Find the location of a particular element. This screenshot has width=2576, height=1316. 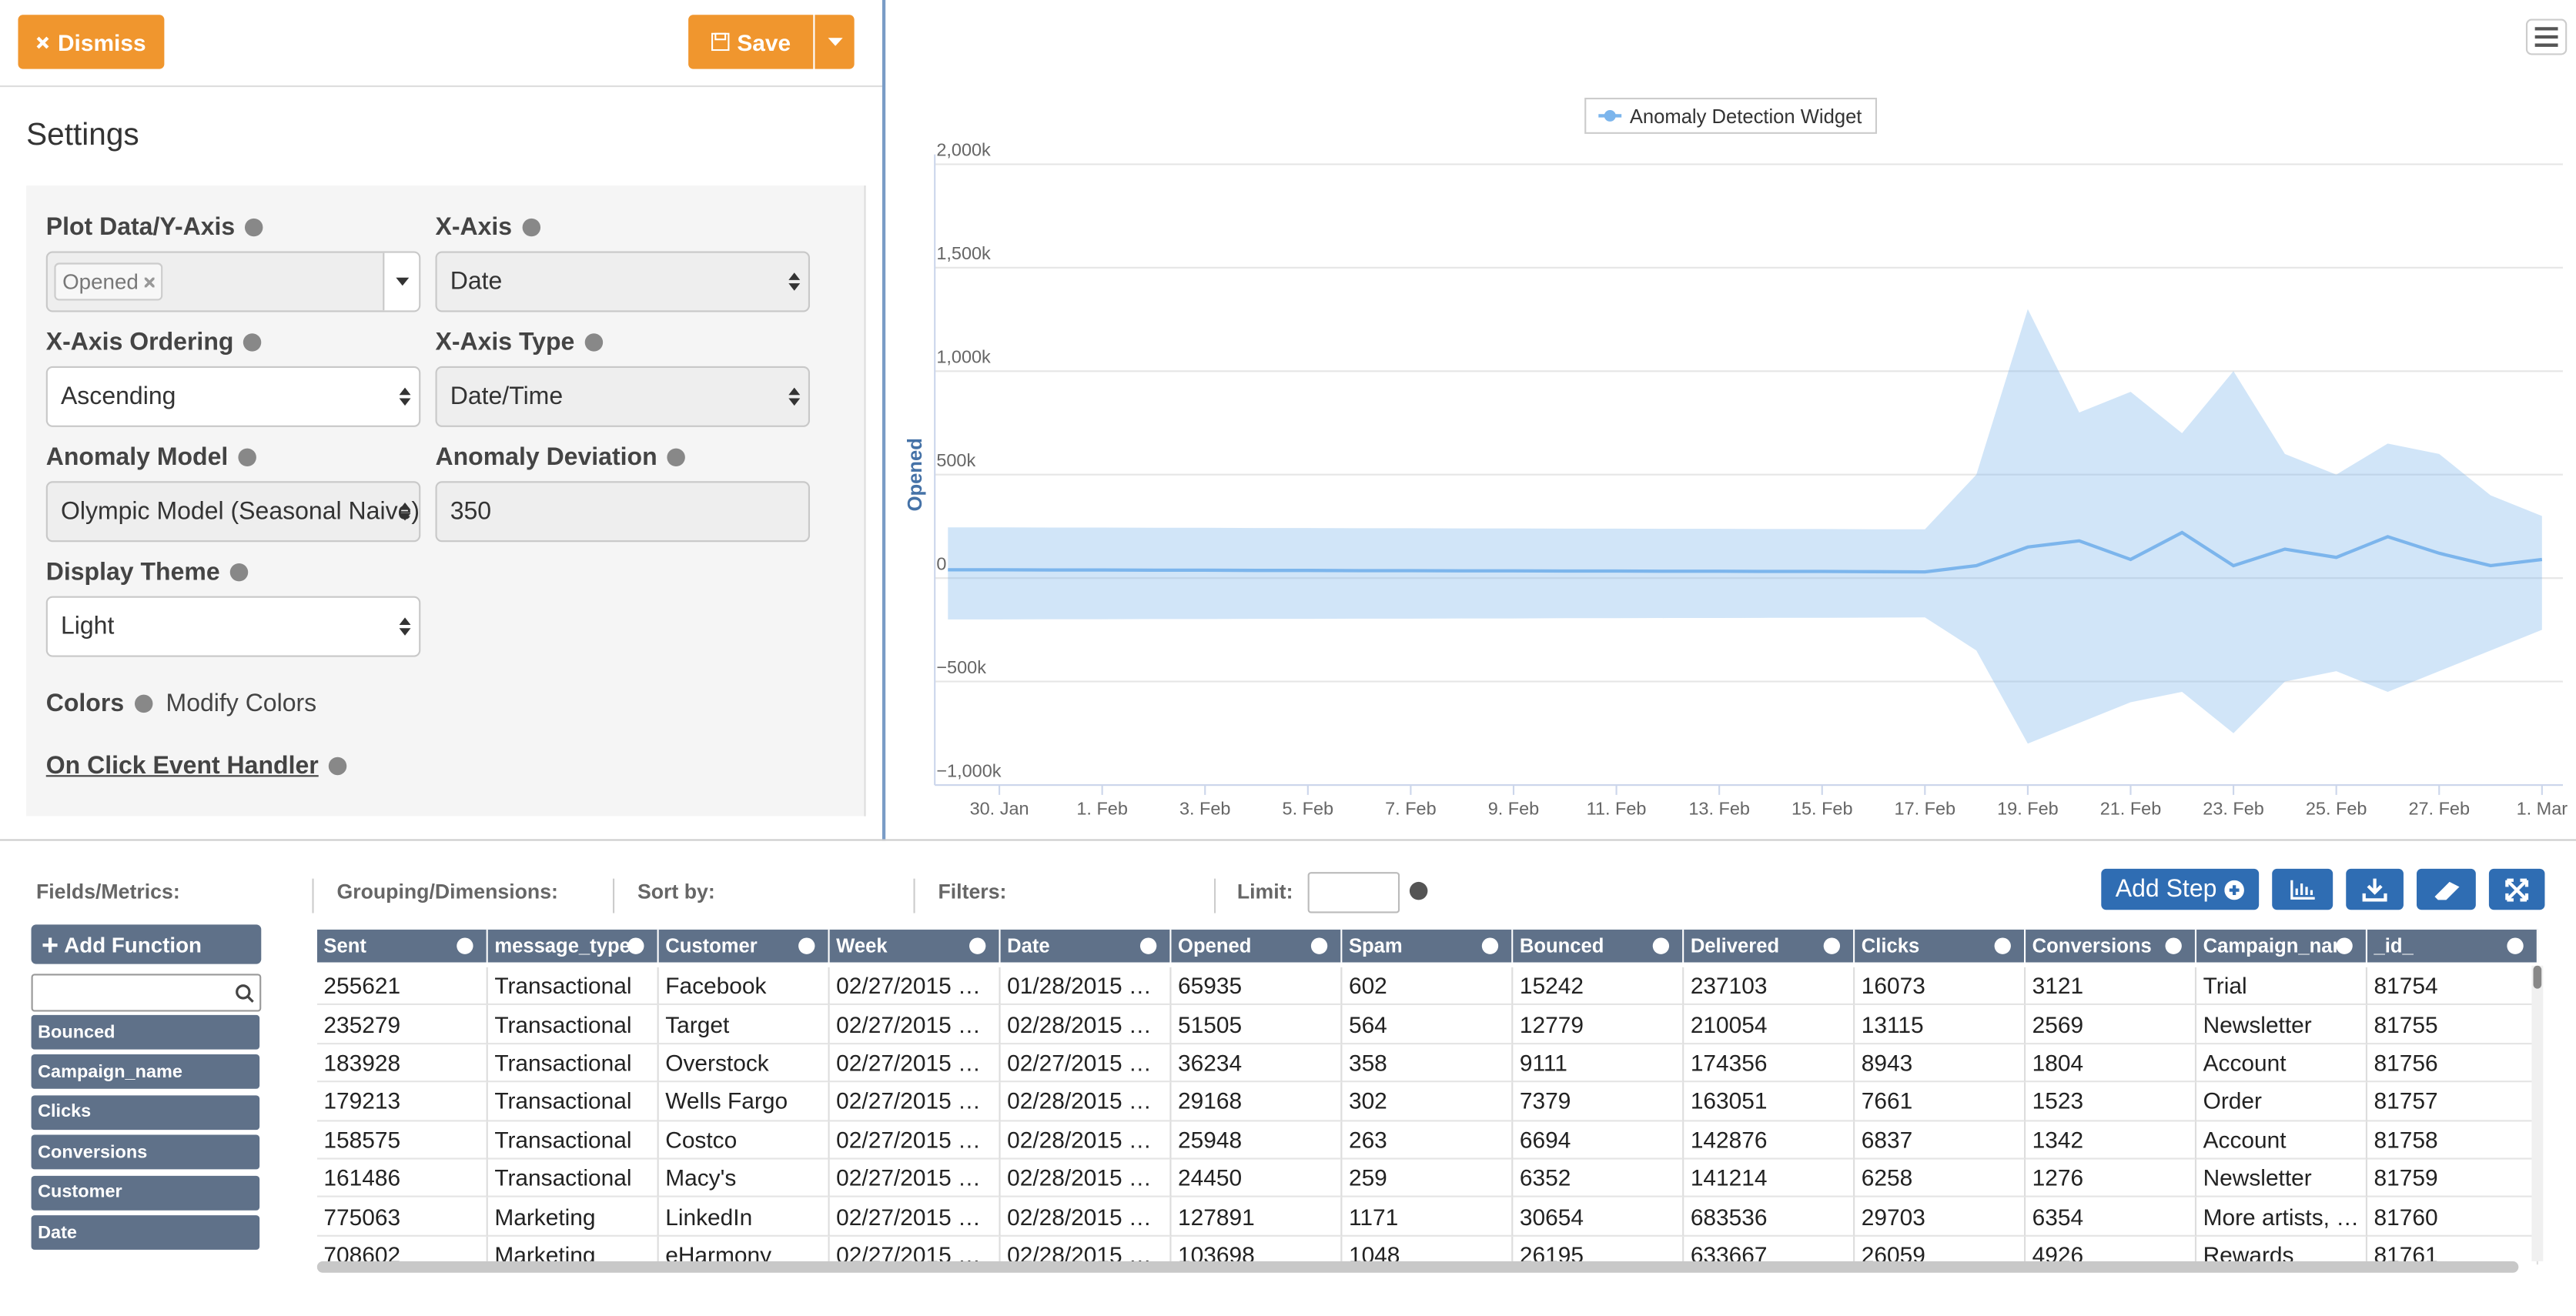

limit-input is located at coordinates (1354, 893).